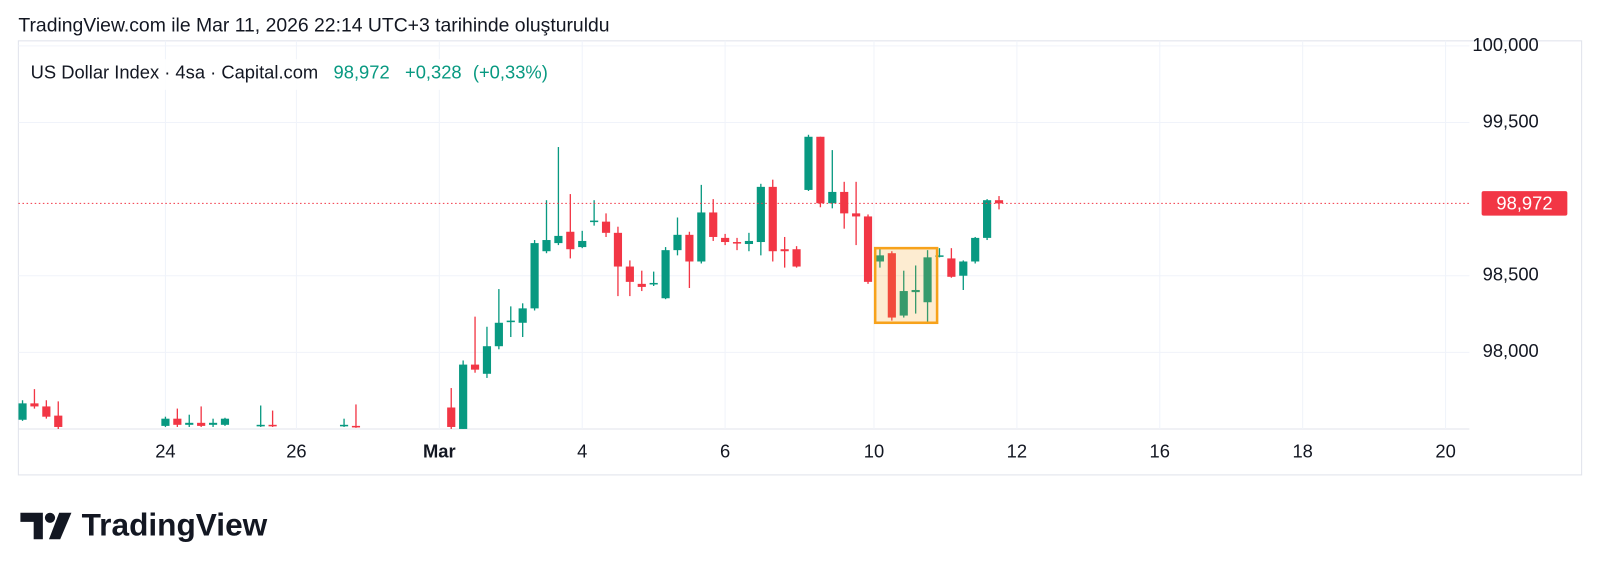 The image size is (1600, 575). Describe the element at coordinates (175, 71) in the screenshot. I see `symbol: US Dollar Index · 4sa · Capital.com` at that location.